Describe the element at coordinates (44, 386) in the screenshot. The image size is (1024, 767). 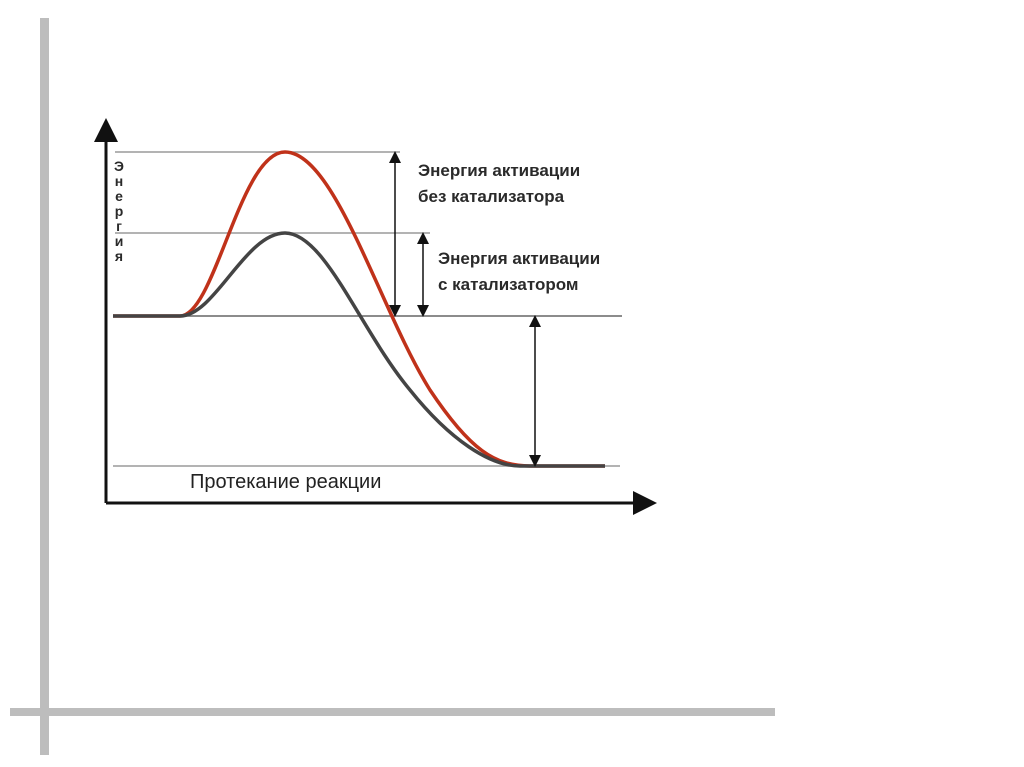
I see `frame-vertical` at that location.